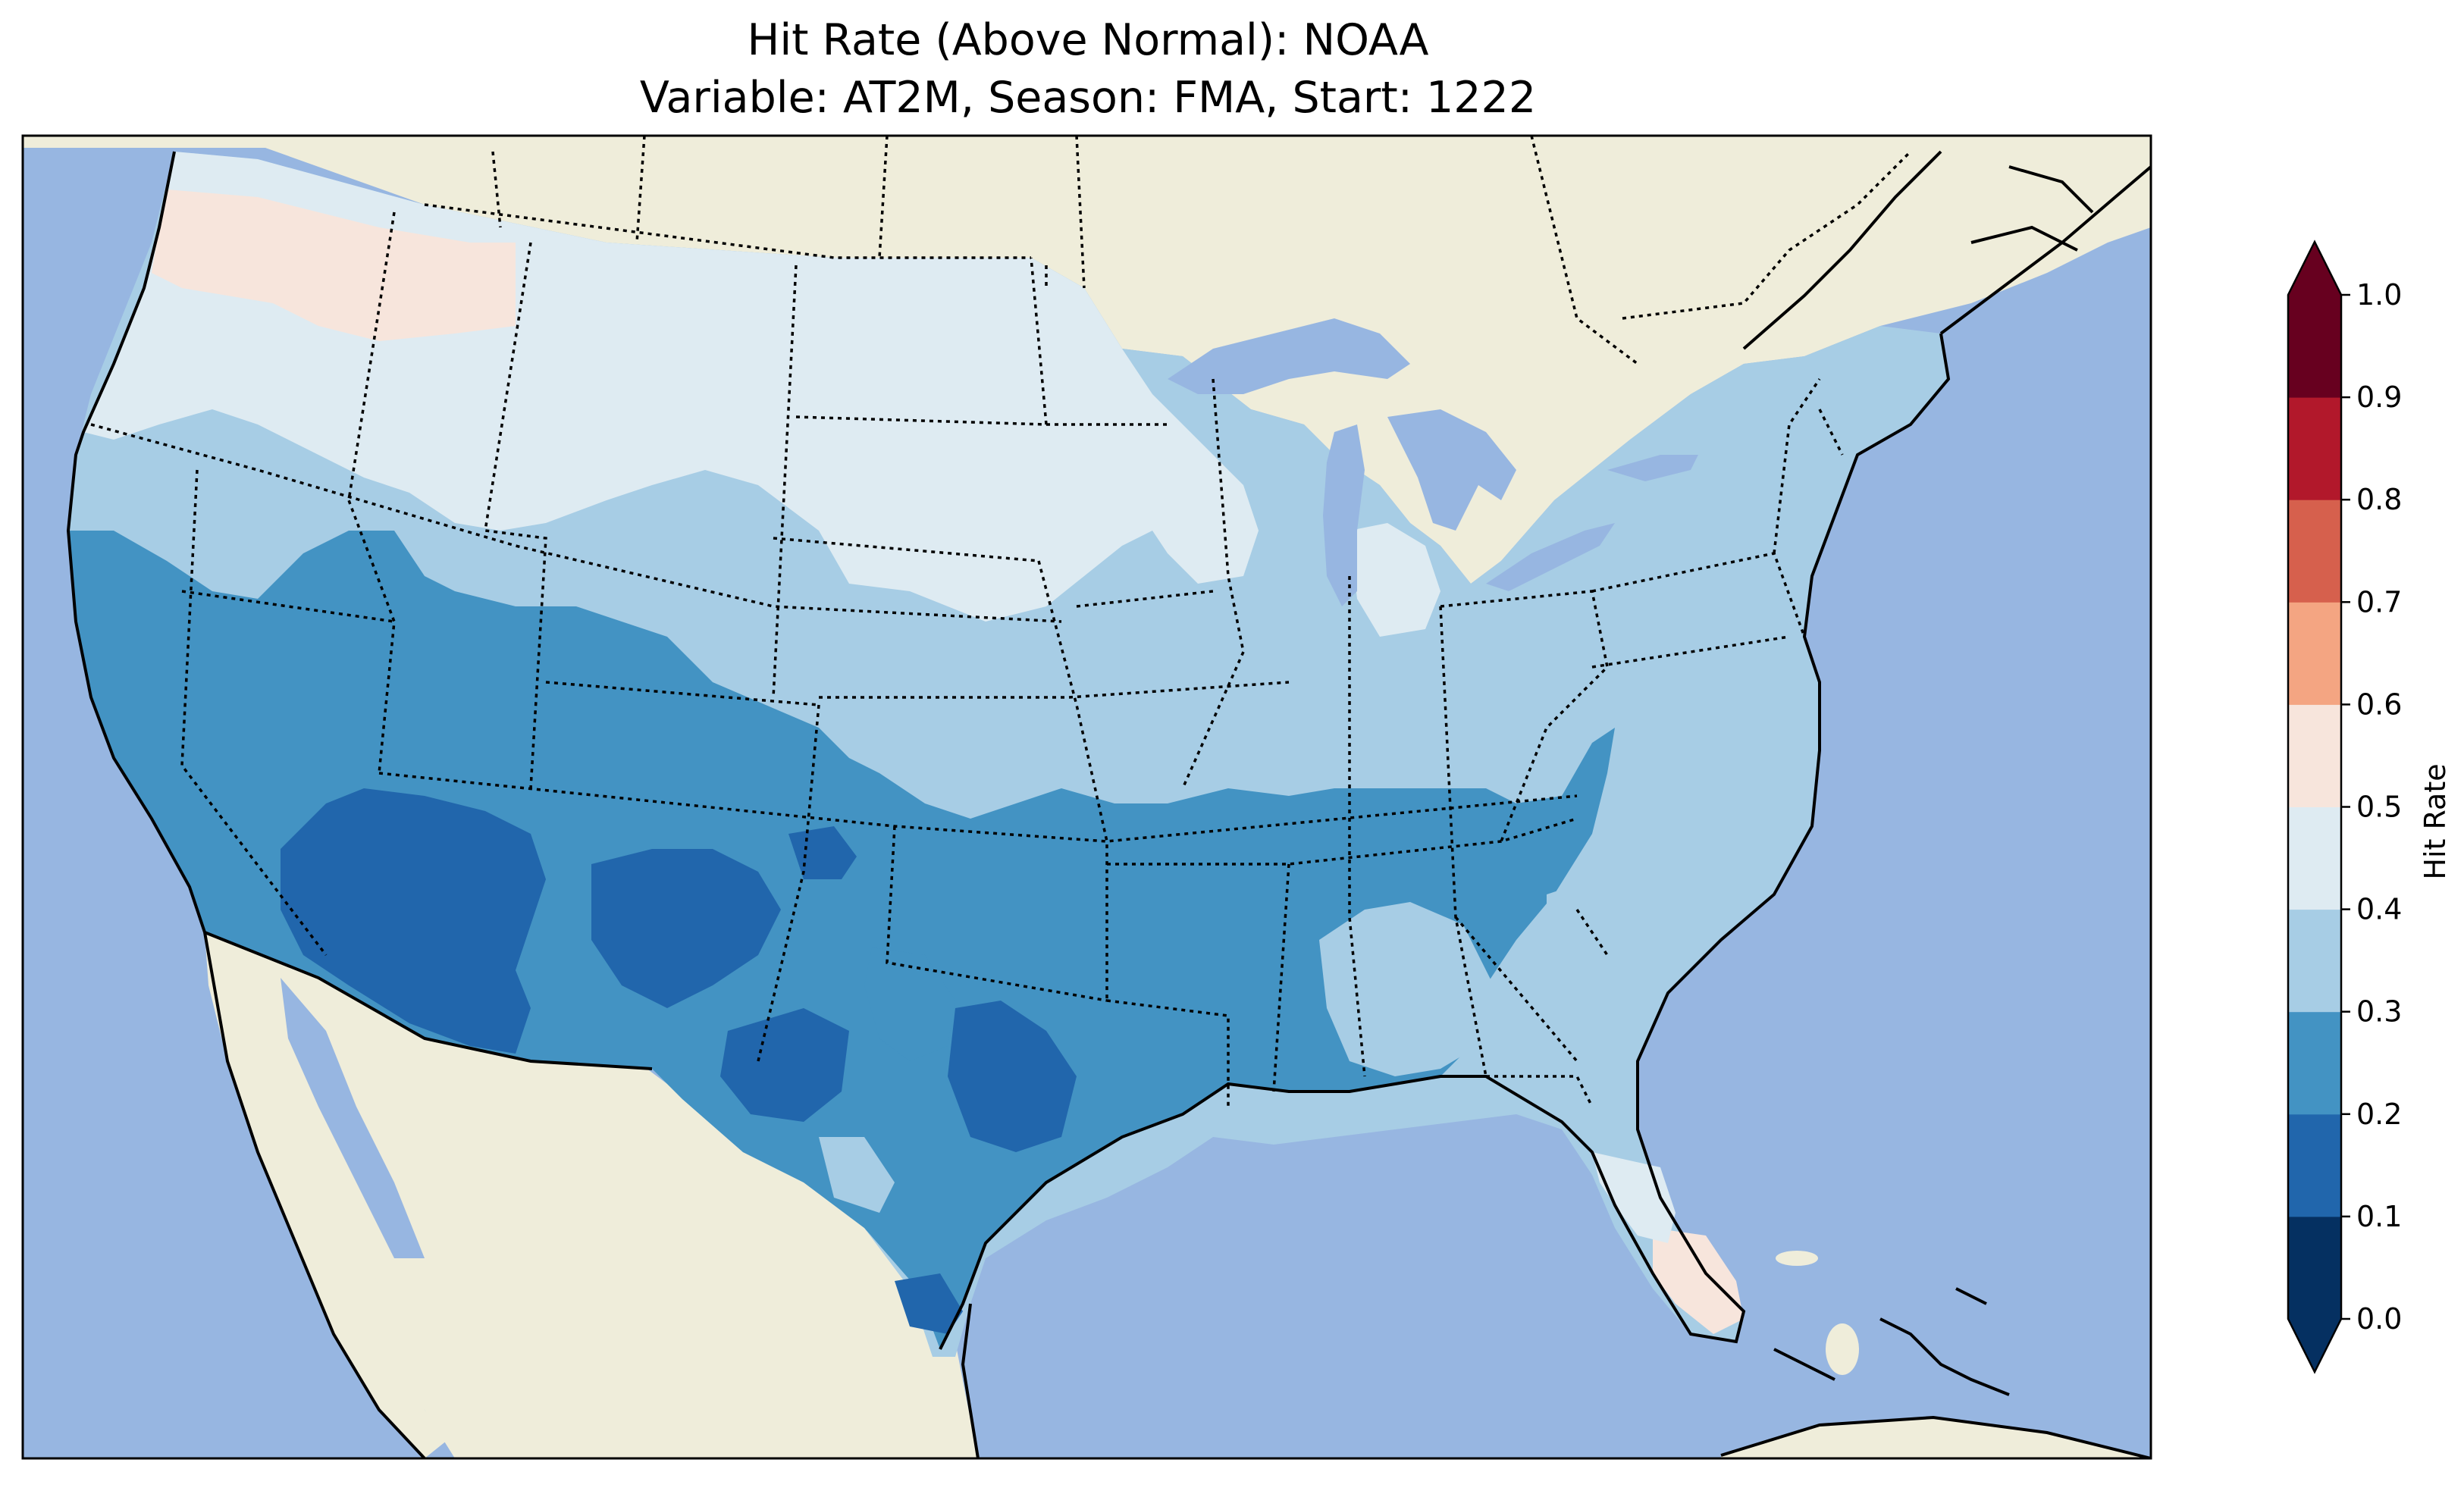 The height and width of the screenshot is (1494, 2464). What do you see at coordinates (2379, 909) in the screenshot?
I see `colorbar-tick-label: 0.4` at bounding box center [2379, 909].